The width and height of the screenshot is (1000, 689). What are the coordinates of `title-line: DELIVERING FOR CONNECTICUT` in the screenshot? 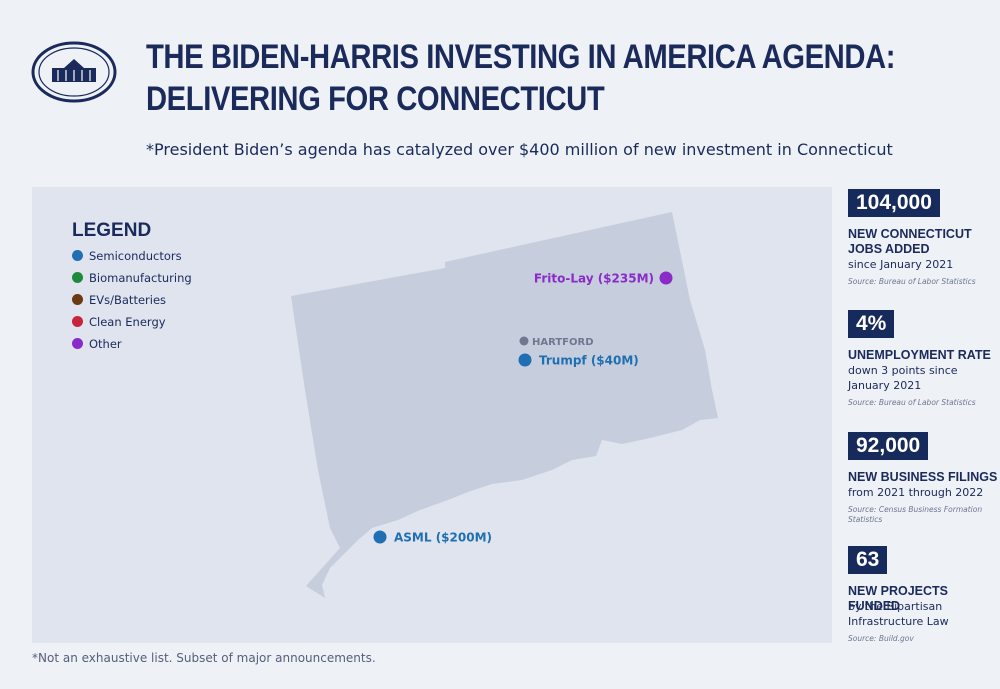 It's located at (375, 99).